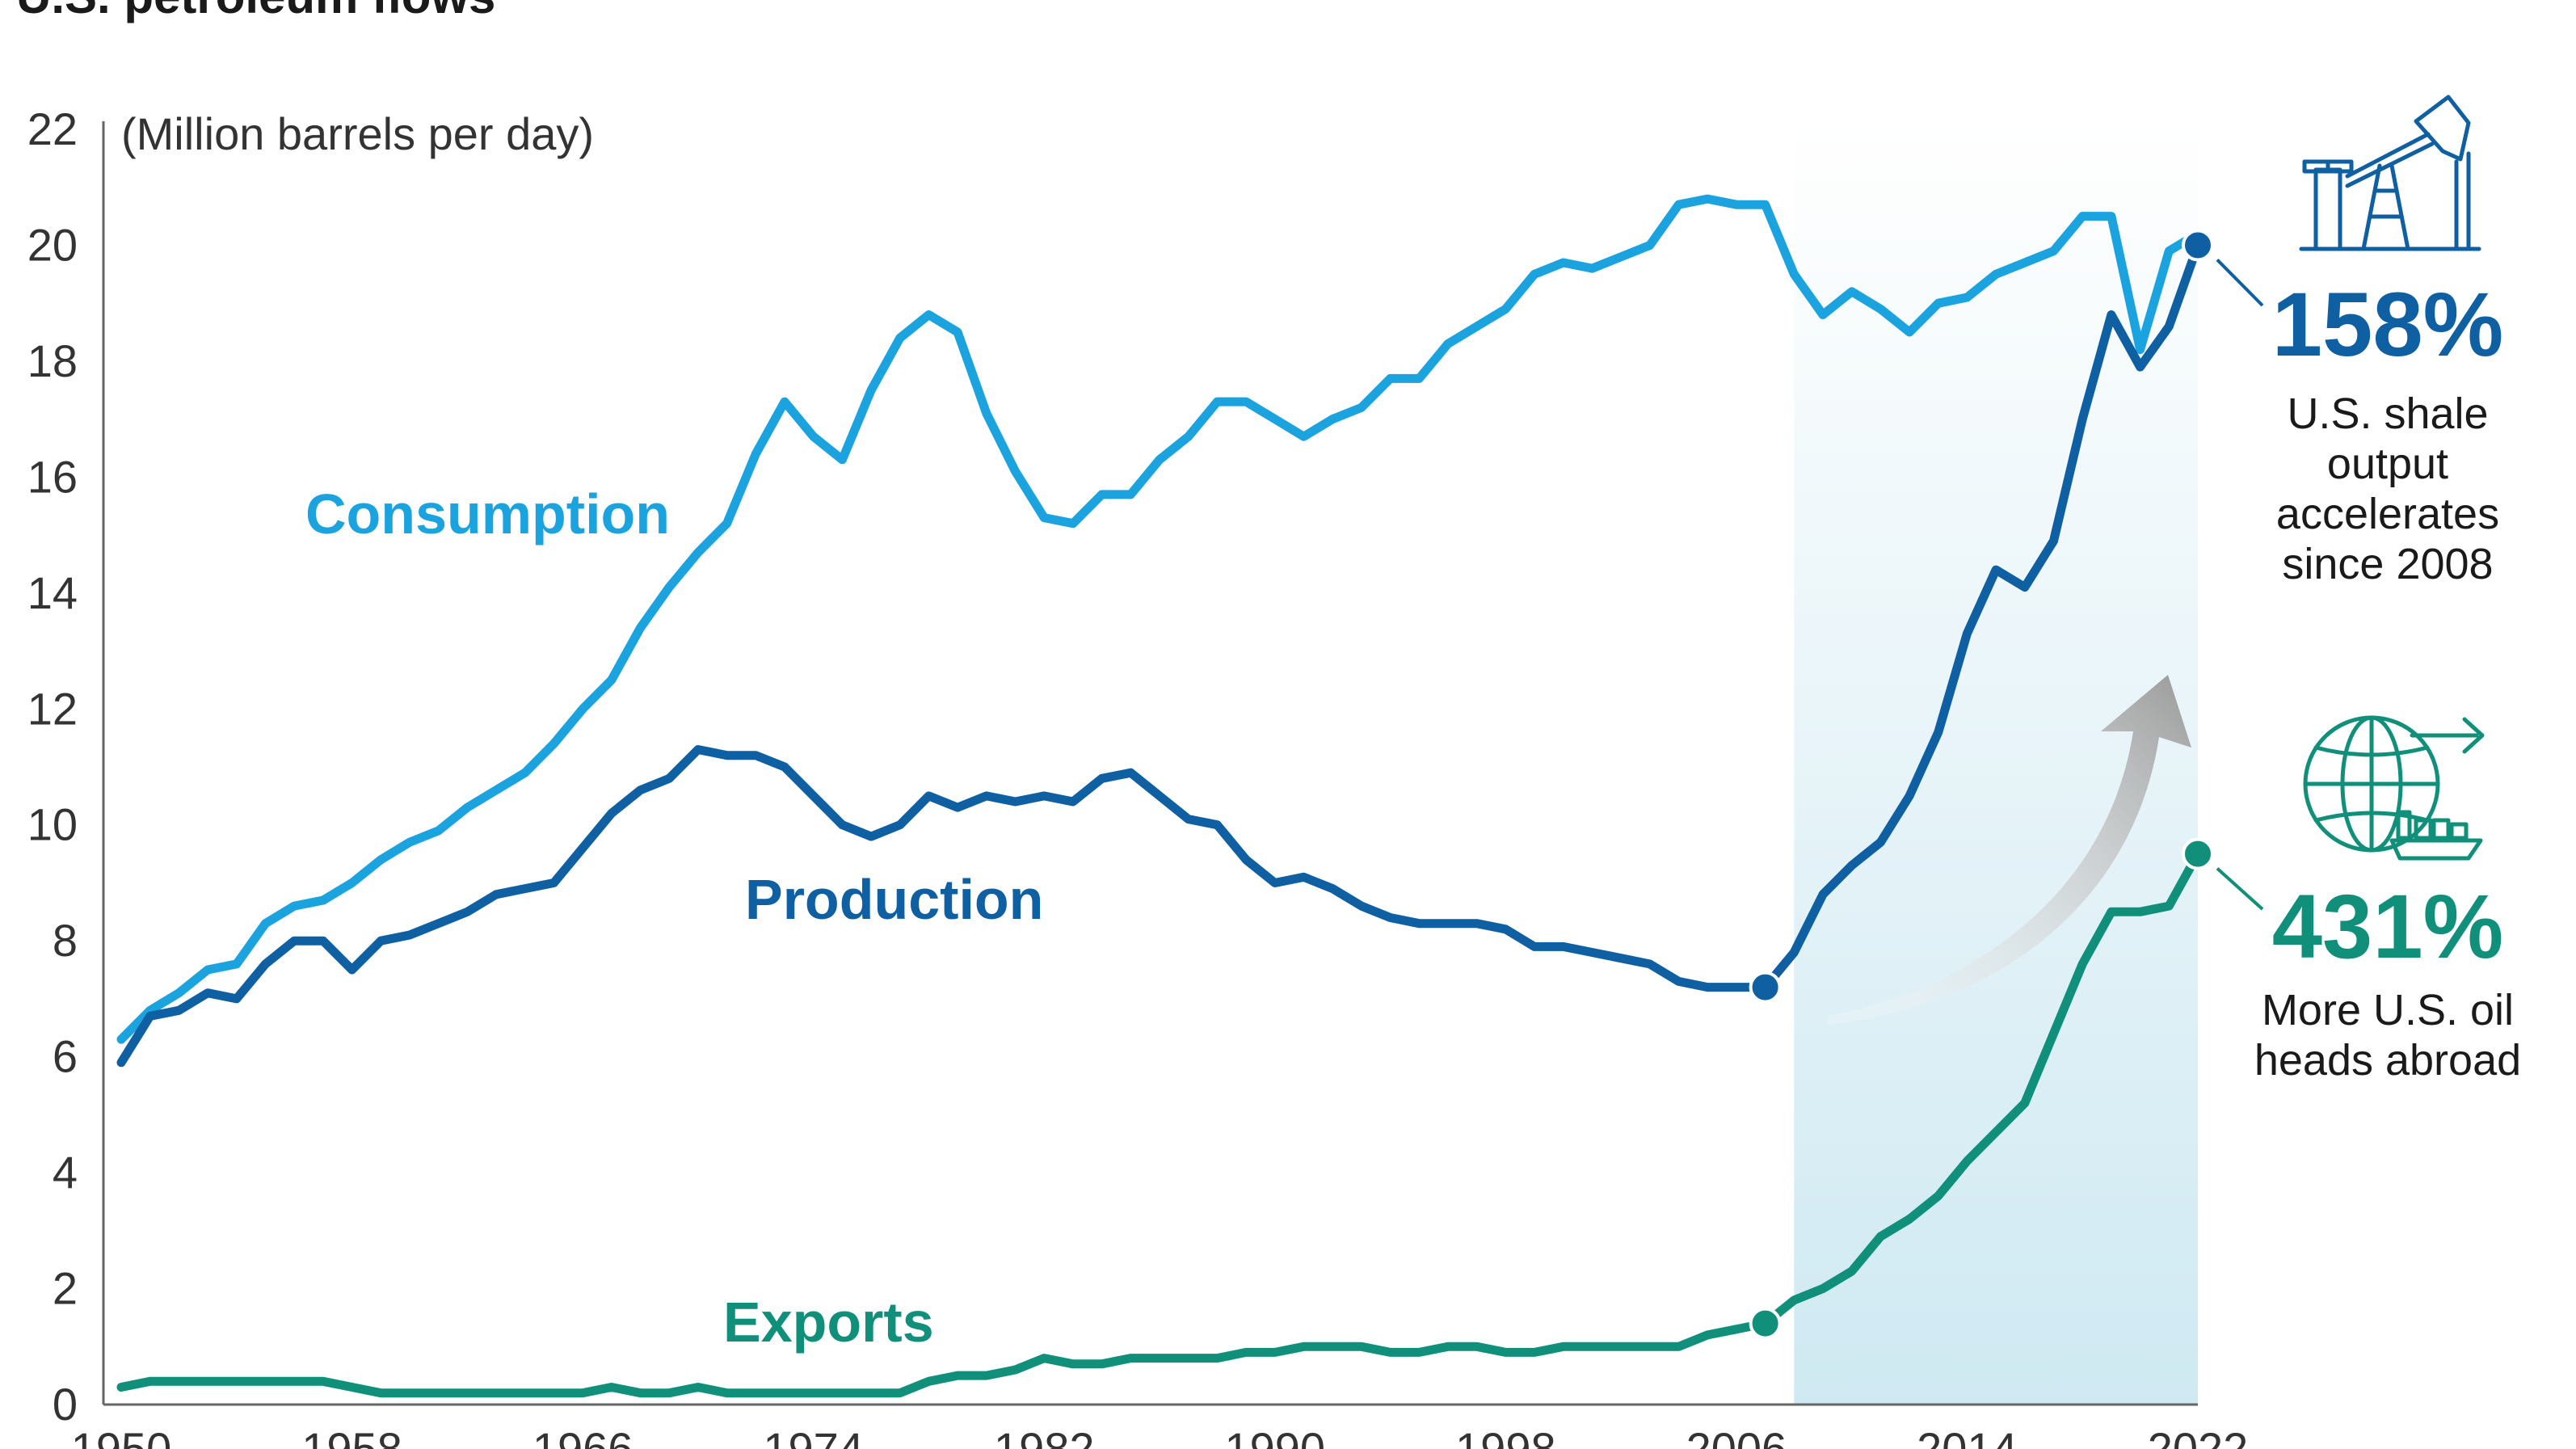  What do you see at coordinates (582, 1436) in the screenshot?
I see `x-tick-label: 1966` at bounding box center [582, 1436].